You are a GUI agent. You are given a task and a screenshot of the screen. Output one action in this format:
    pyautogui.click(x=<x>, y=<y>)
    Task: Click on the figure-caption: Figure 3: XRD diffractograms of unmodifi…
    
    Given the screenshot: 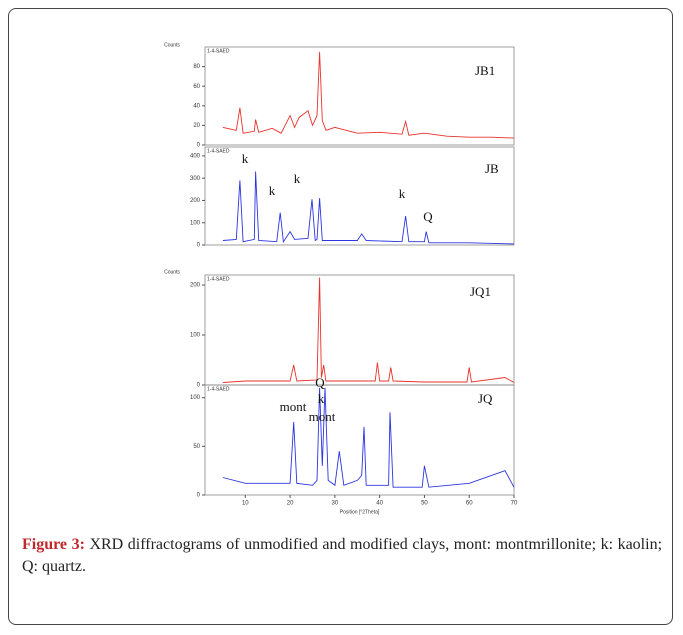 What is the action you would take?
    pyautogui.click(x=342, y=556)
    